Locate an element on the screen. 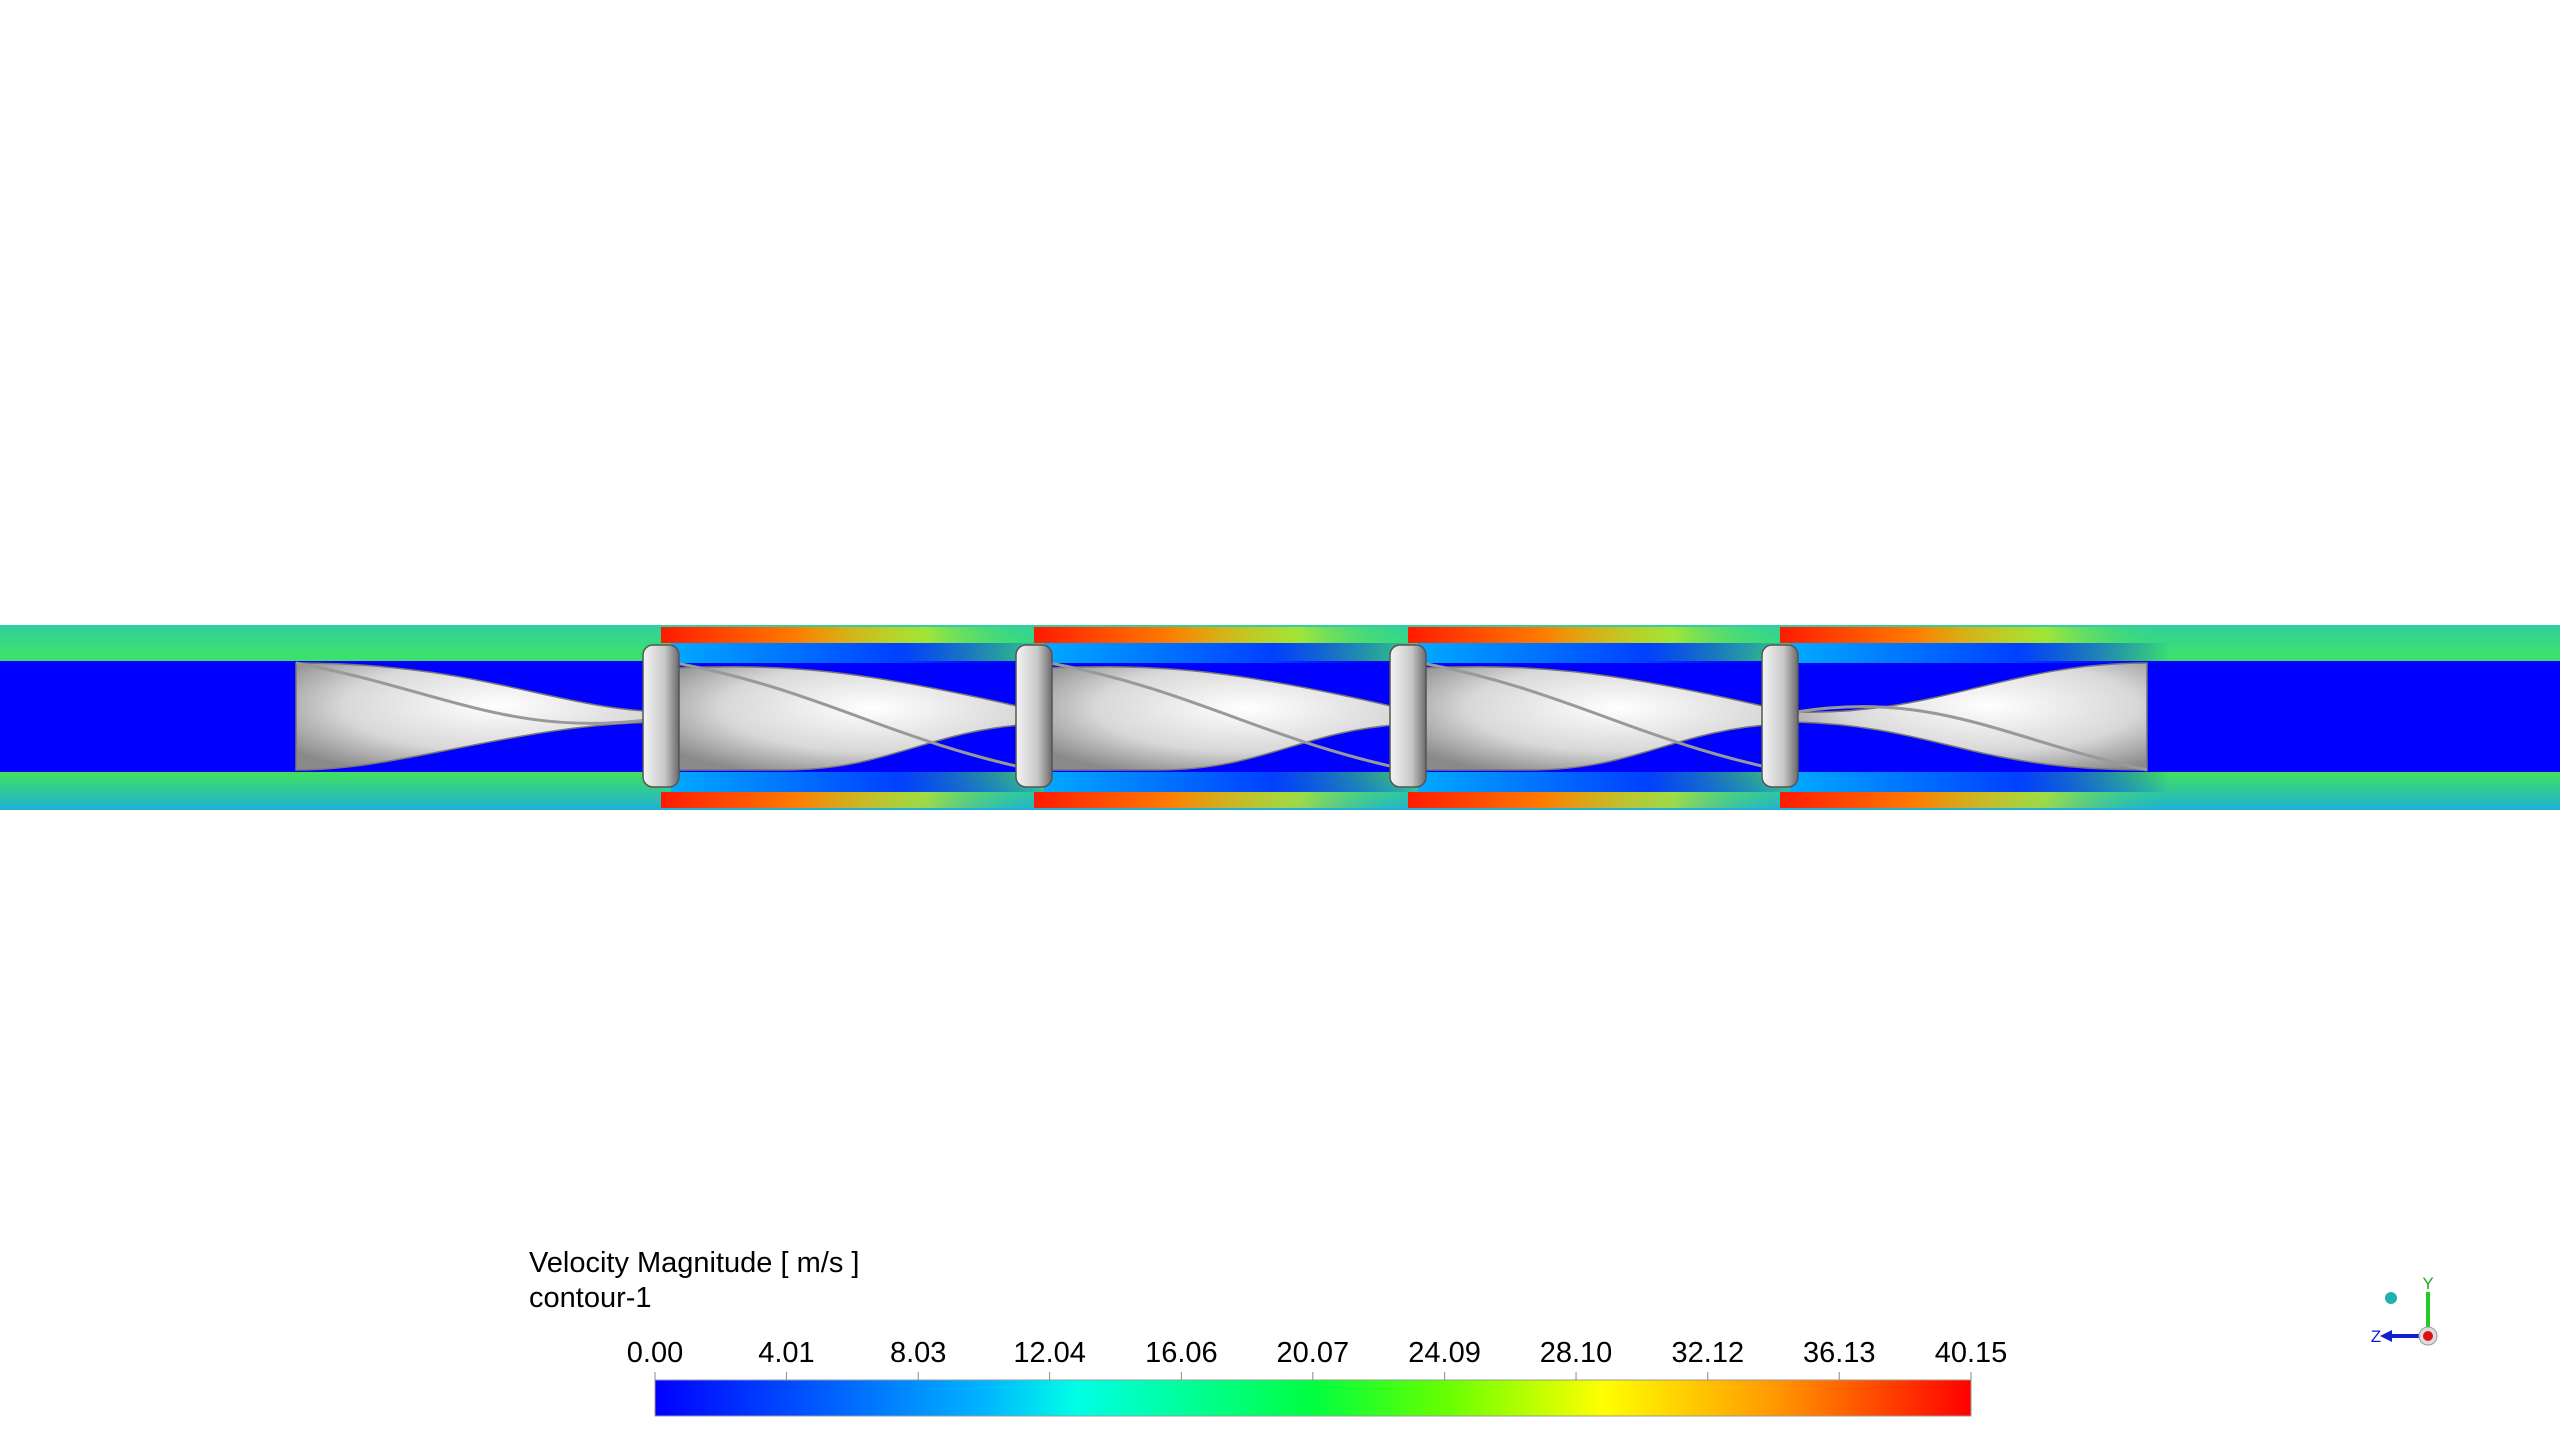 The height and width of the screenshot is (1440, 2560). colorbar-tick-label: 8.03 is located at coordinates (918, 1353).